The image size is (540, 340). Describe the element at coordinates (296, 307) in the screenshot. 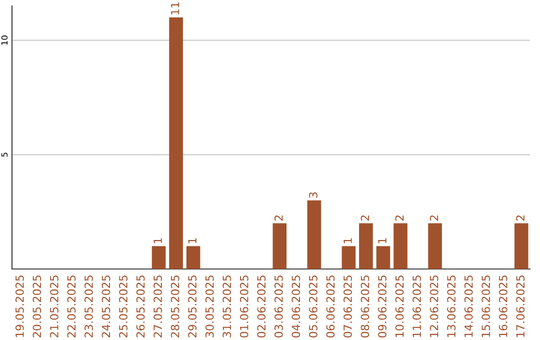

I see `x-tick-label: 04.06.2025` at that location.